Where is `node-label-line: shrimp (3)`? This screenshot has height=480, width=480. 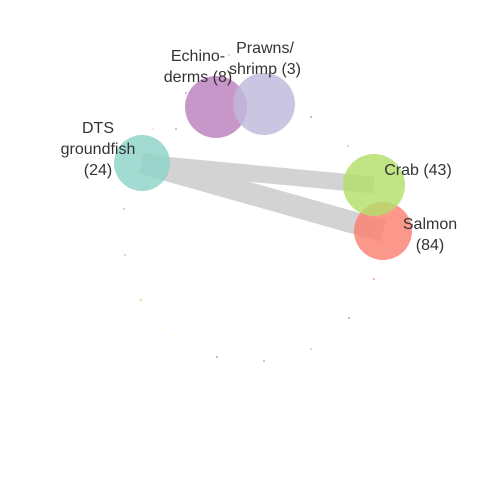
node-label-line: shrimp (3) is located at coordinates (265, 69).